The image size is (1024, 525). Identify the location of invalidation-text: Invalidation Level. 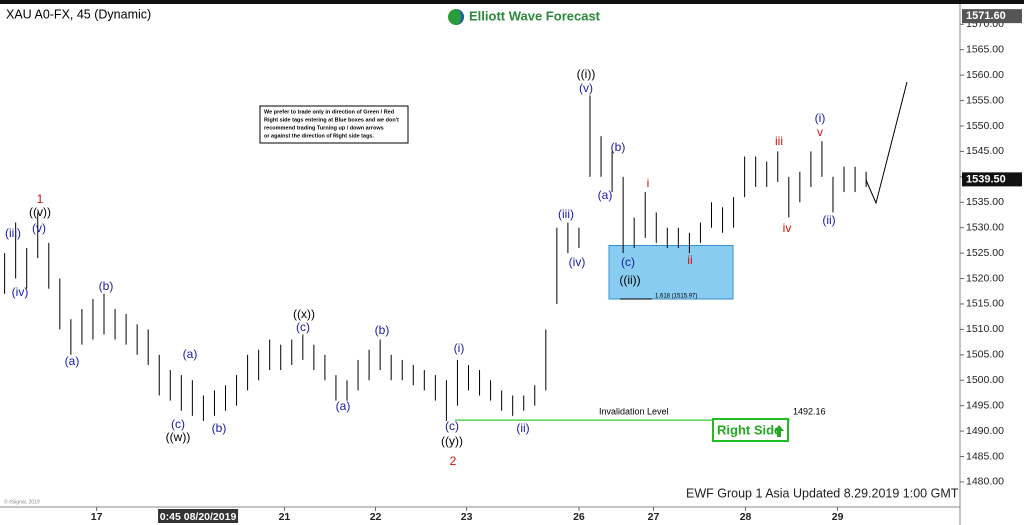
(634, 411).